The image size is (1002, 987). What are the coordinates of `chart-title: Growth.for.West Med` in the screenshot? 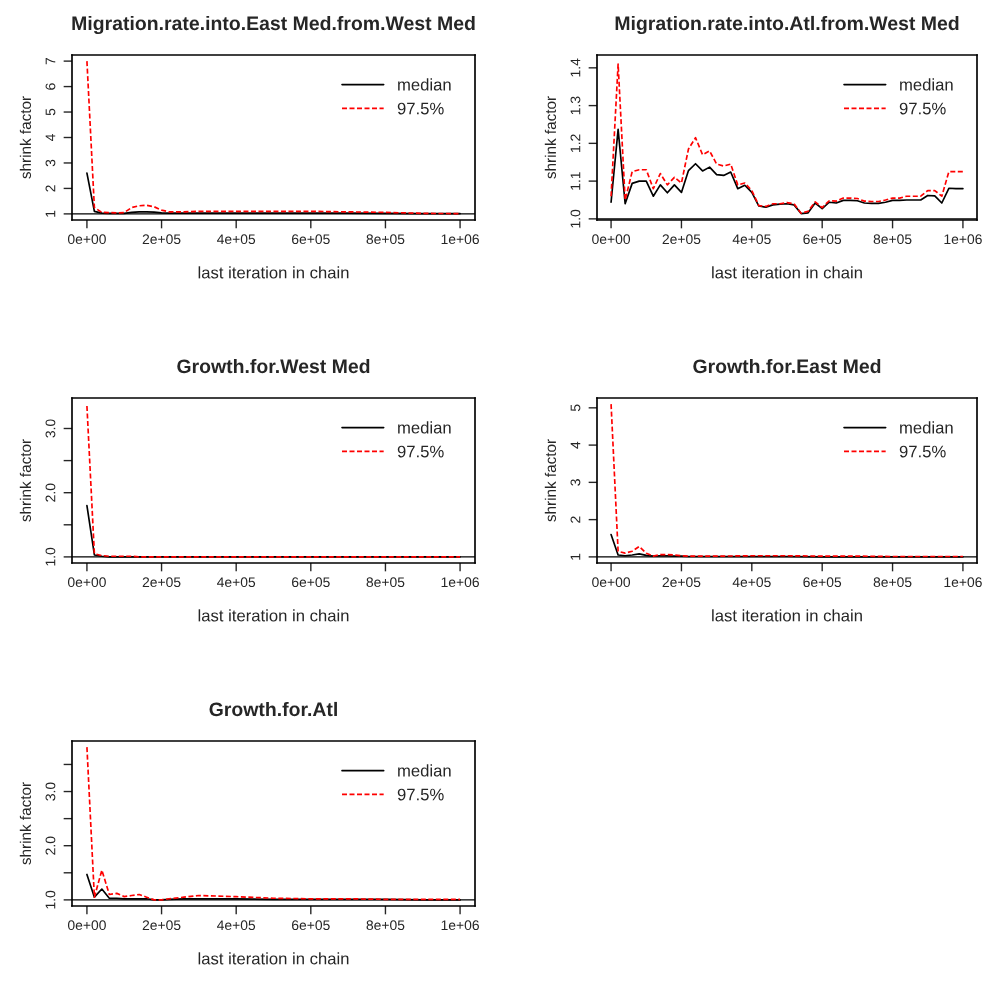 It's located at (273, 366).